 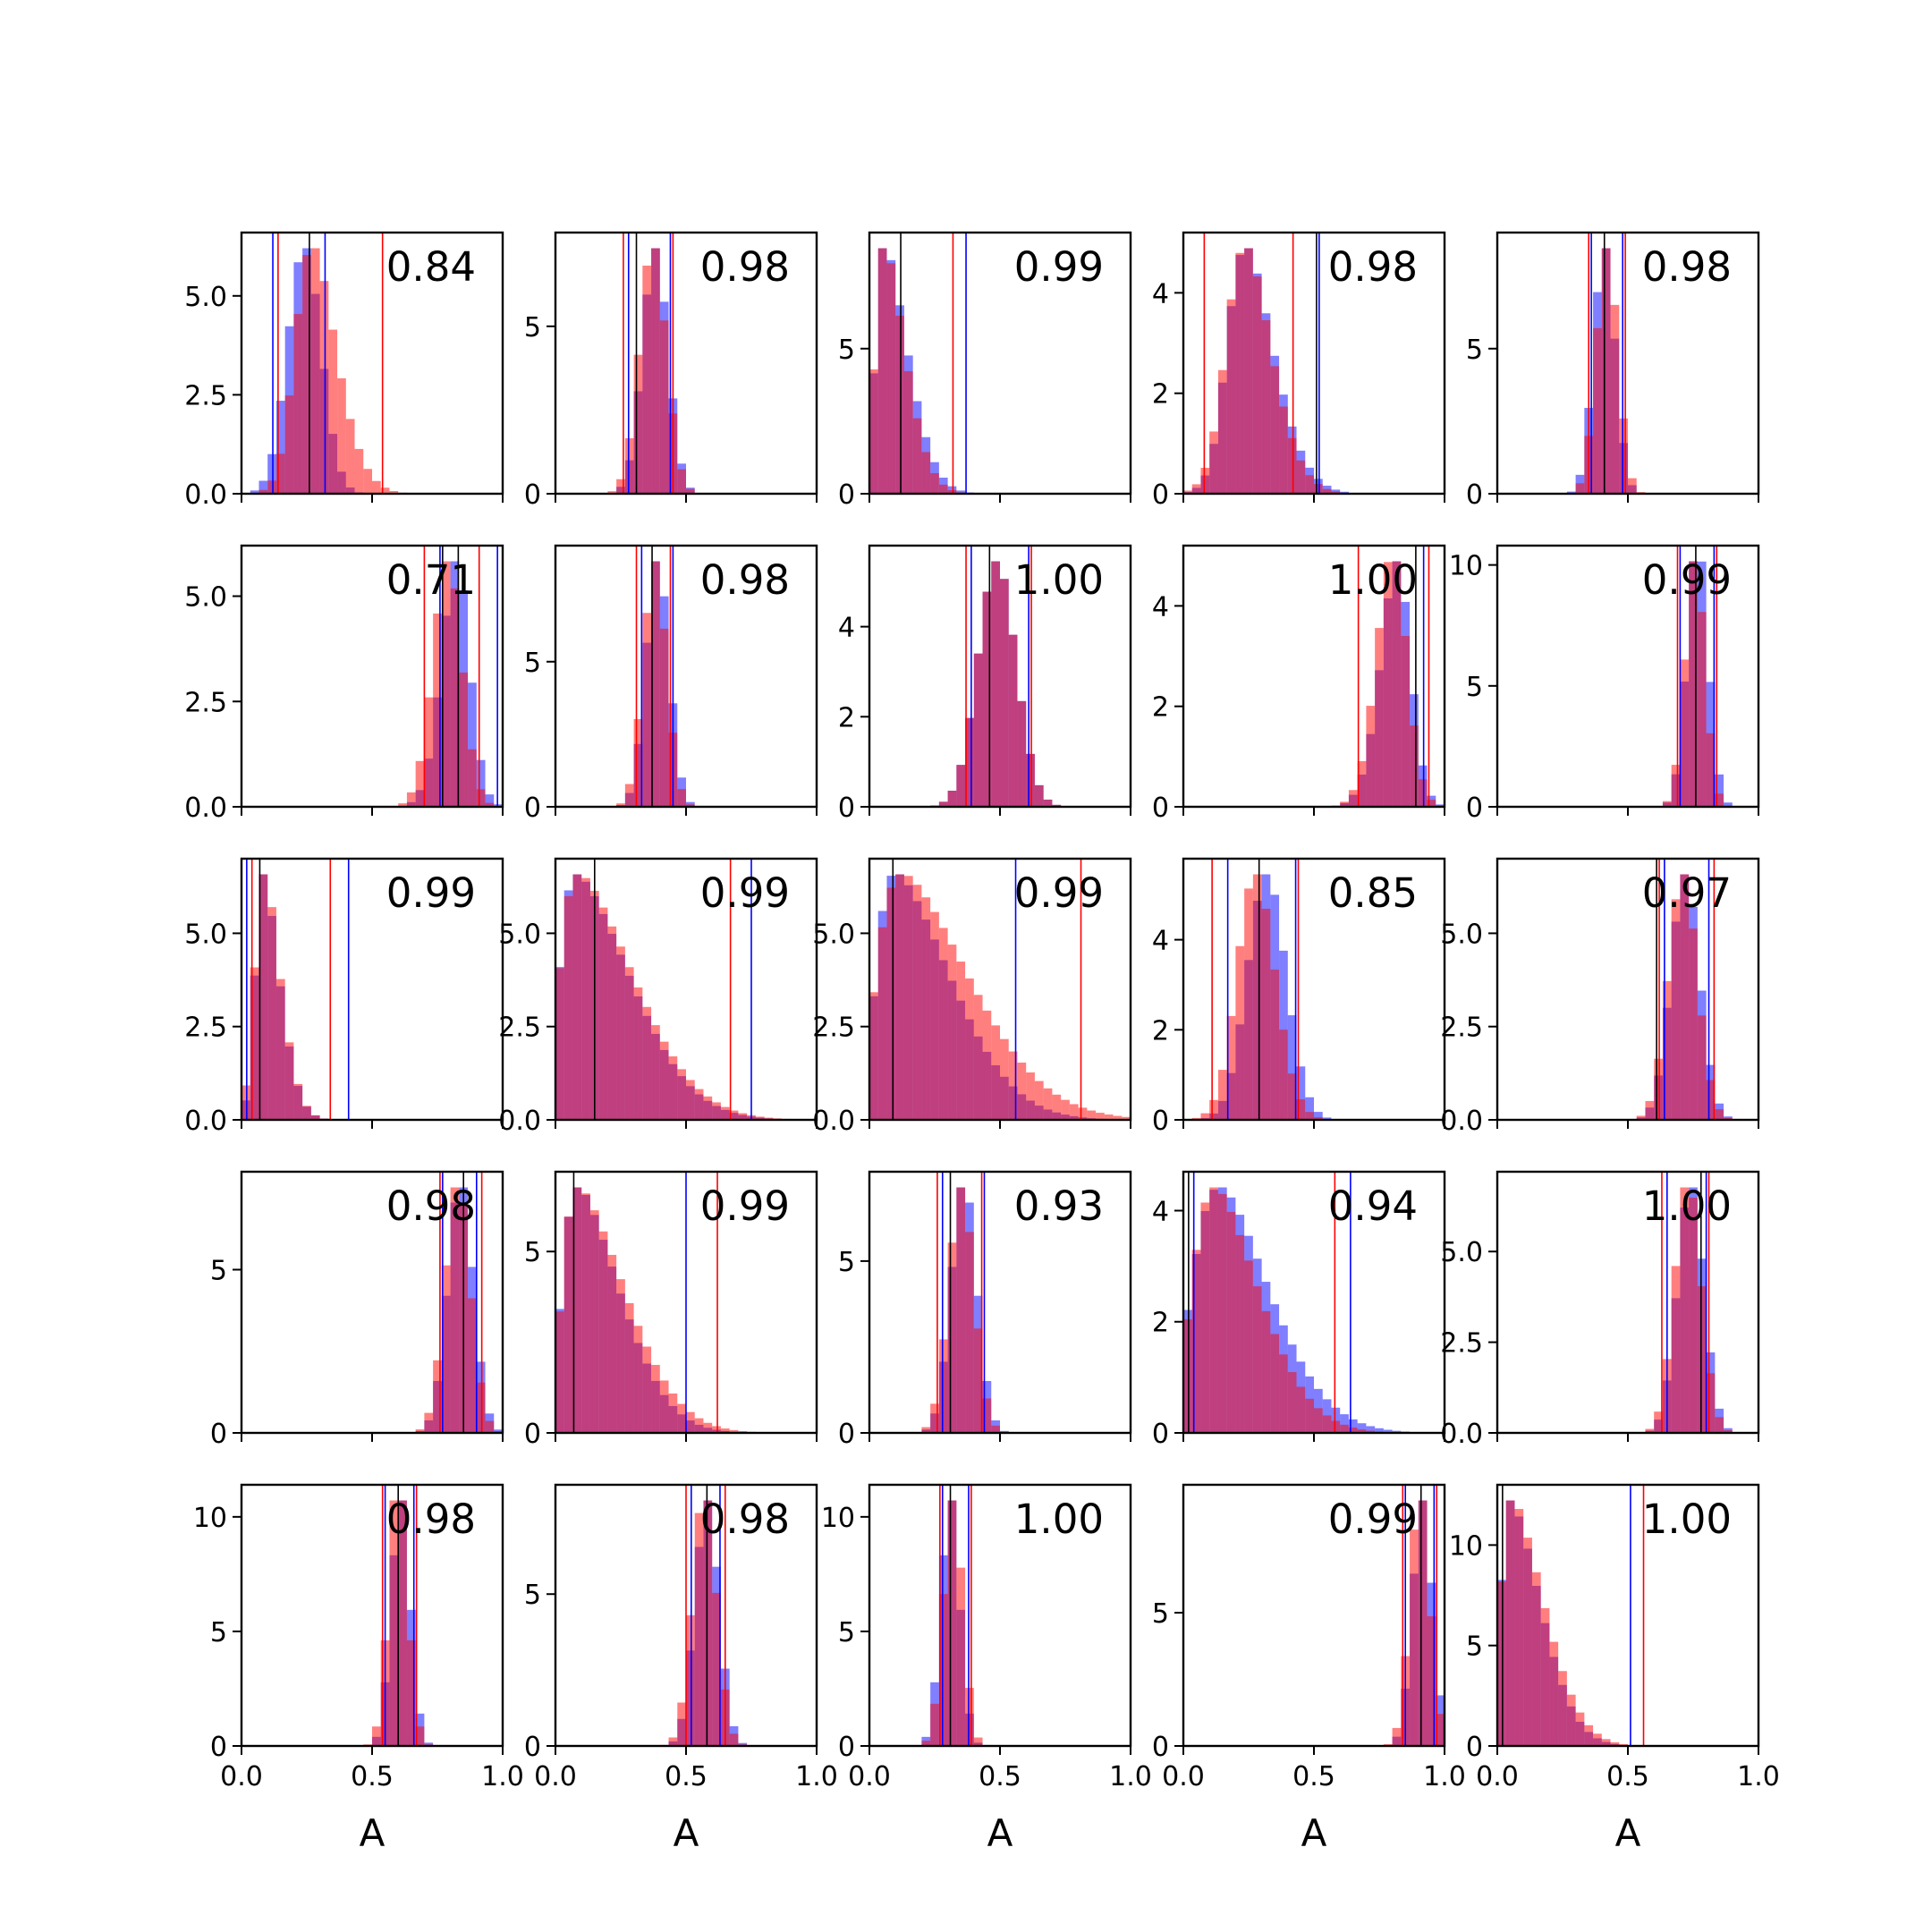 I want to click on x-tick-label: 0.5, so click(x=372, y=1776).